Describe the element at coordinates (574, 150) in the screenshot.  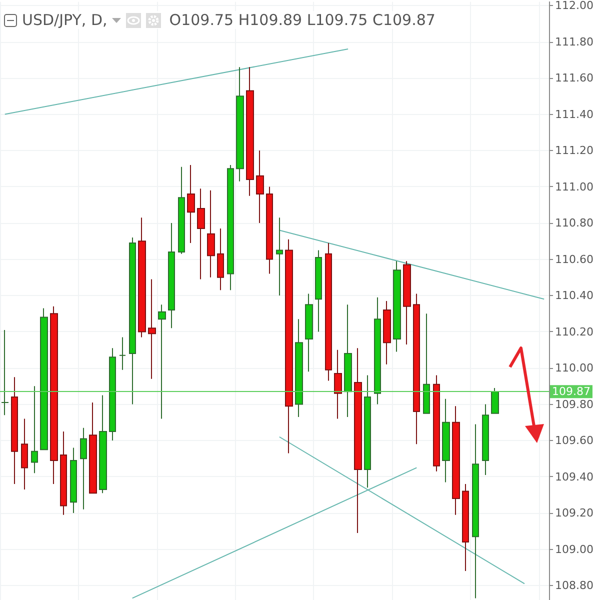
I see `y-tick-label: 111.20` at that location.